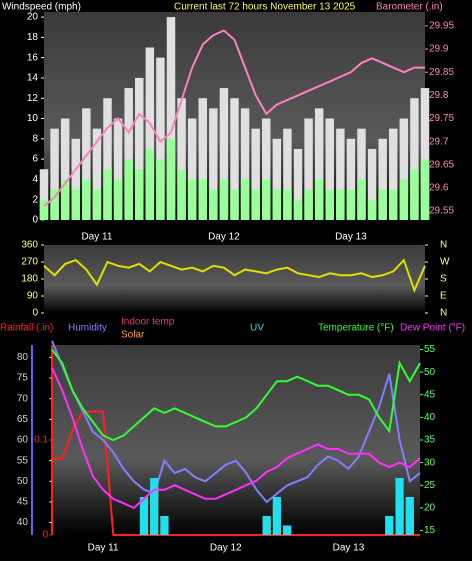 The width and height of the screenshot is (472, 561). I want to click on y-tick-label: 12, so click(33, 98).